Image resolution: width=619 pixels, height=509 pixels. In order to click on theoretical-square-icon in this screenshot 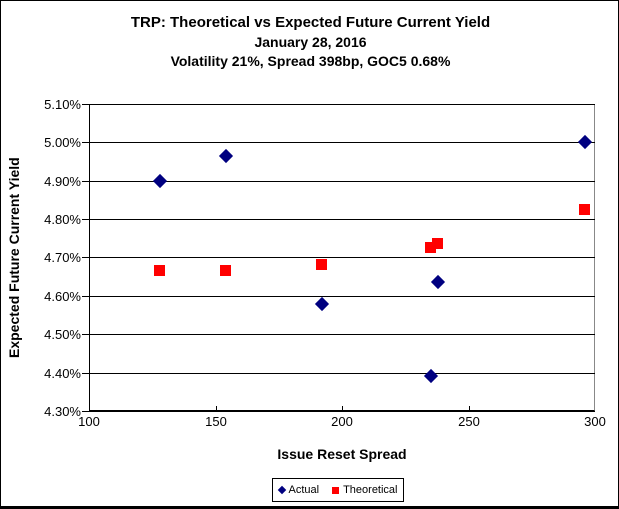, I will do `click(336, 490)`.